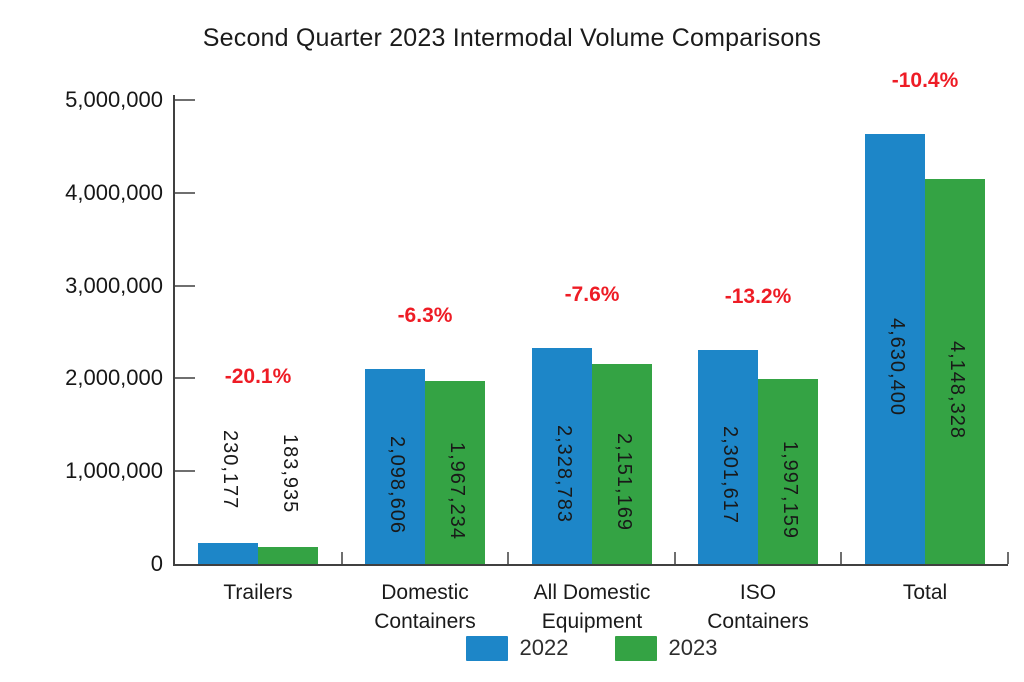 This screenshot has height=682, width=1024. I want to click on y-axis-label: 3,000,000, so click(114, 285).